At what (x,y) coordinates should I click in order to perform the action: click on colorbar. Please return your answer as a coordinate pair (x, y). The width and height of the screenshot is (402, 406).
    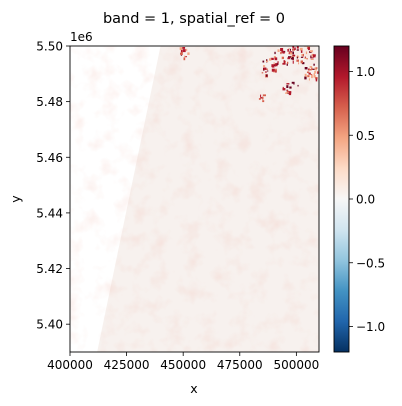
    Looking at the image, I should click on (341, 199).